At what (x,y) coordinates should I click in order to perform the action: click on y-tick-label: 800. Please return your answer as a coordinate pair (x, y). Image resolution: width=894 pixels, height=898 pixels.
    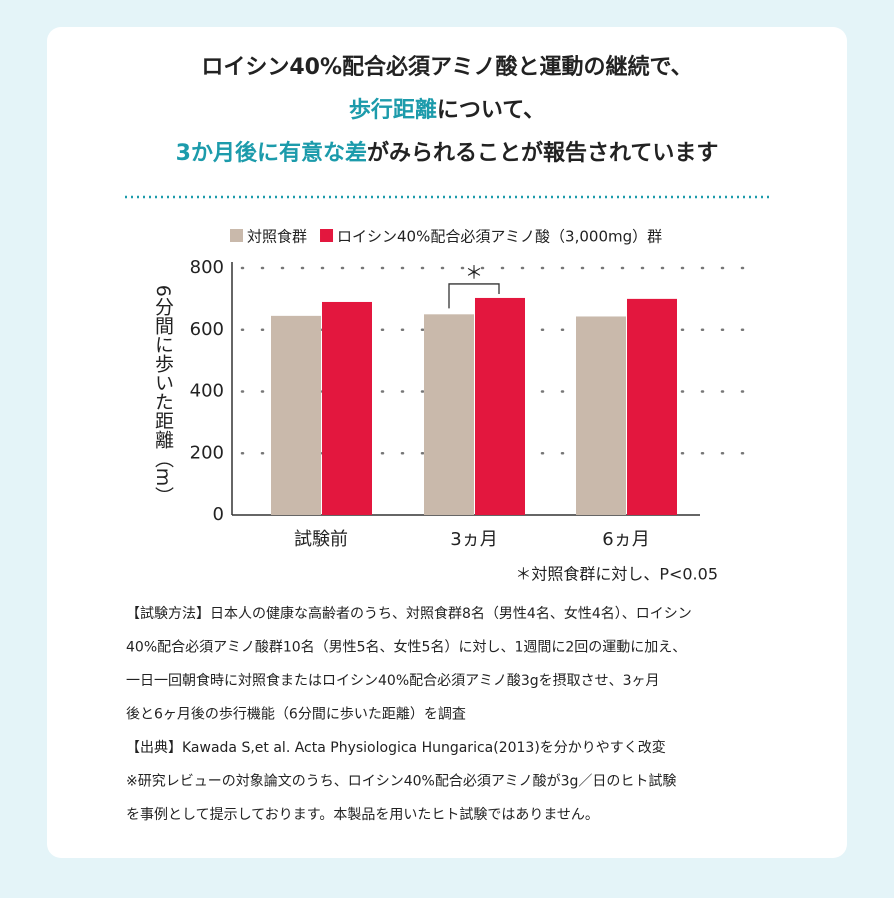
    Looking at the image, I should click on (207, 267).